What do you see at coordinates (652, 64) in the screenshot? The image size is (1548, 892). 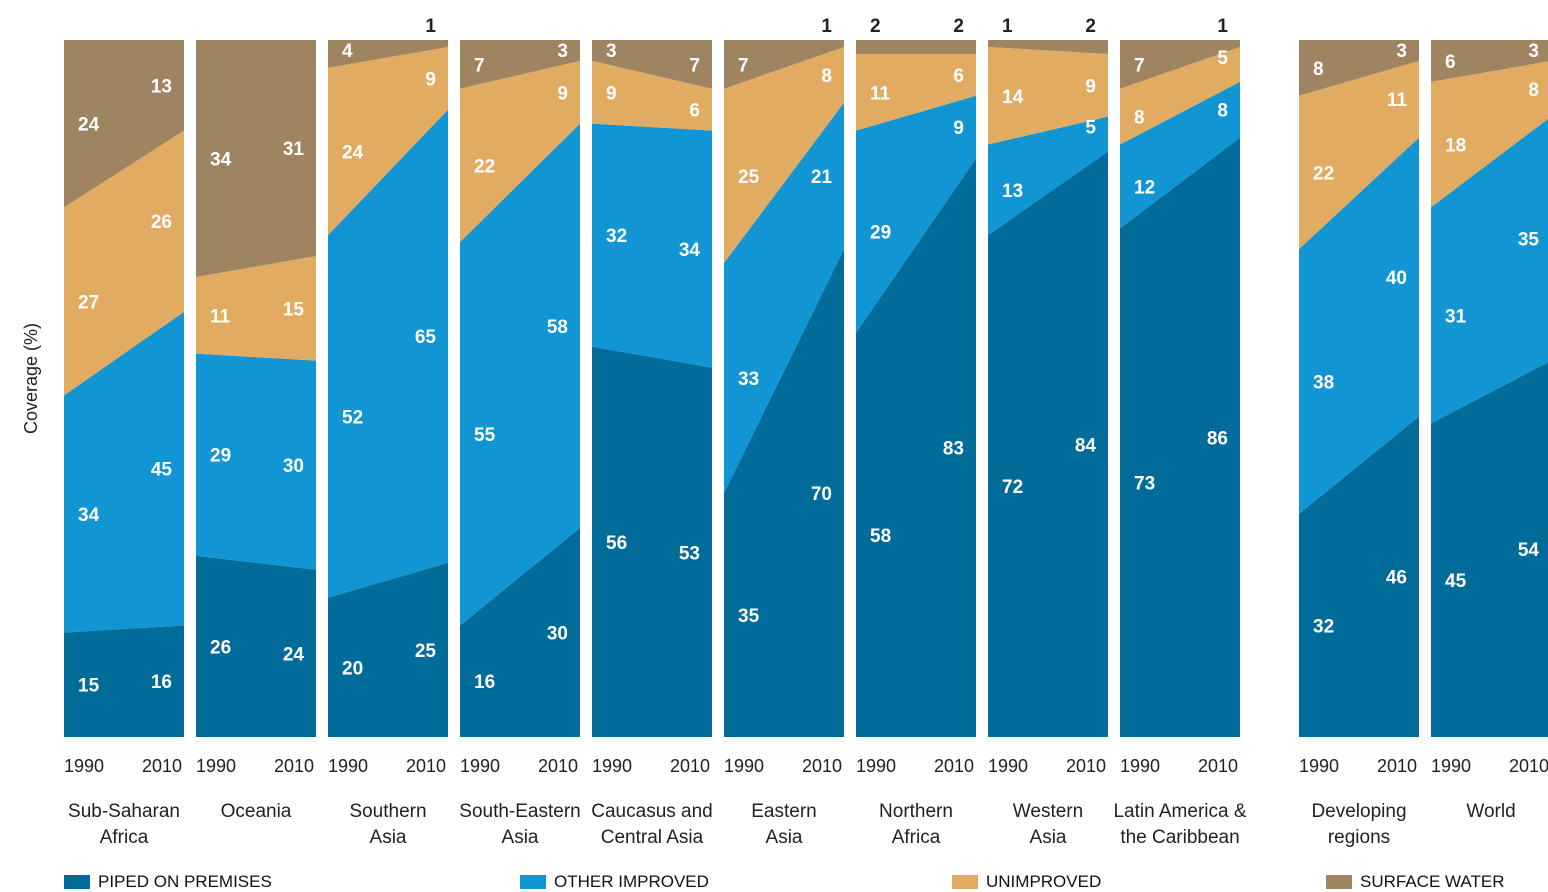 I see `area-caucasus-and-central-asia-surface-water` at bounding box center [652, 64].